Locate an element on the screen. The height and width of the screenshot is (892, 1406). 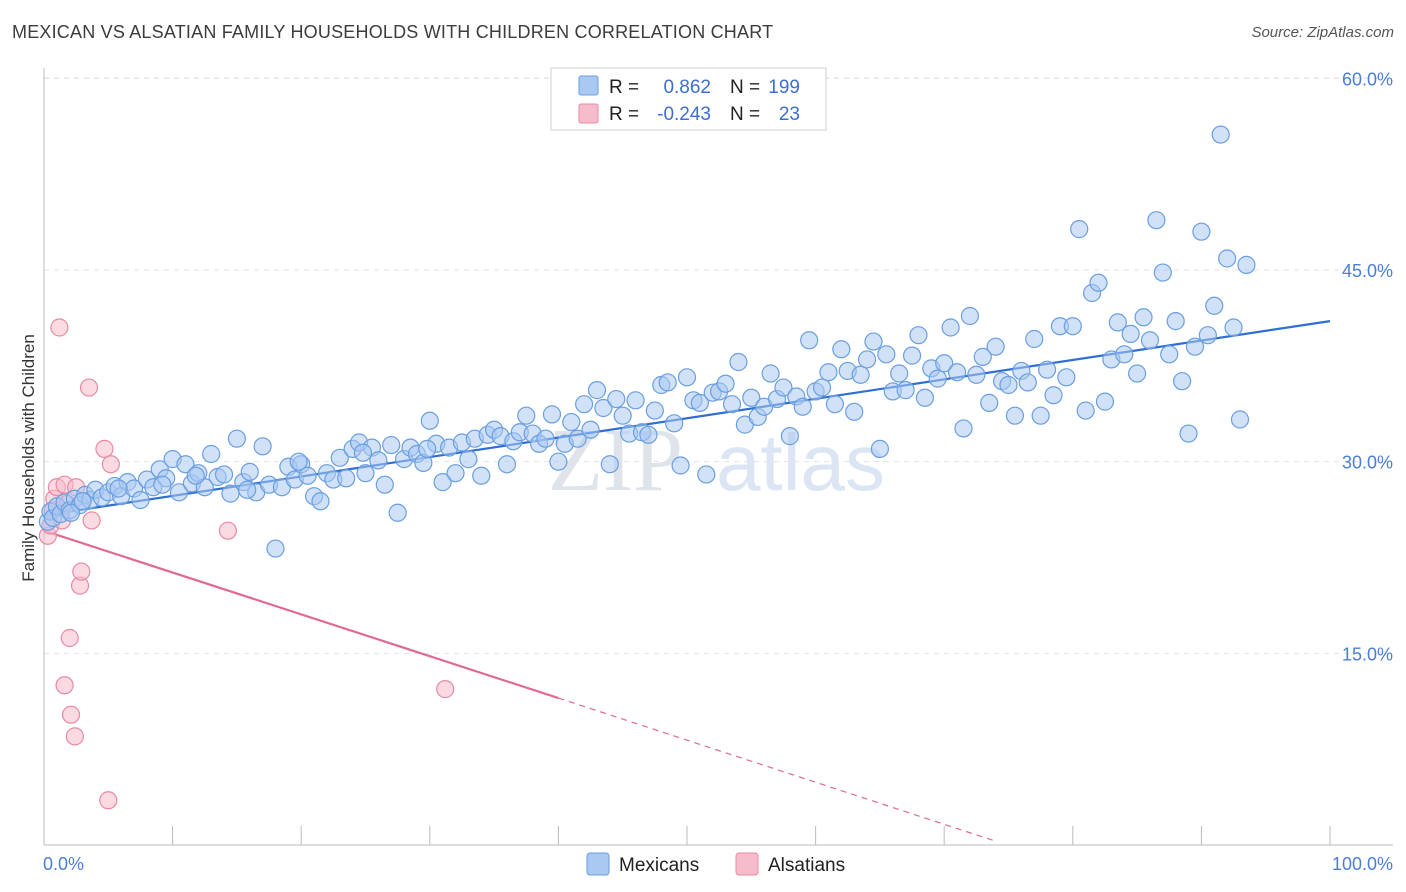
legend-n-label-alsatians: N = is located at coordinates (745, 114).